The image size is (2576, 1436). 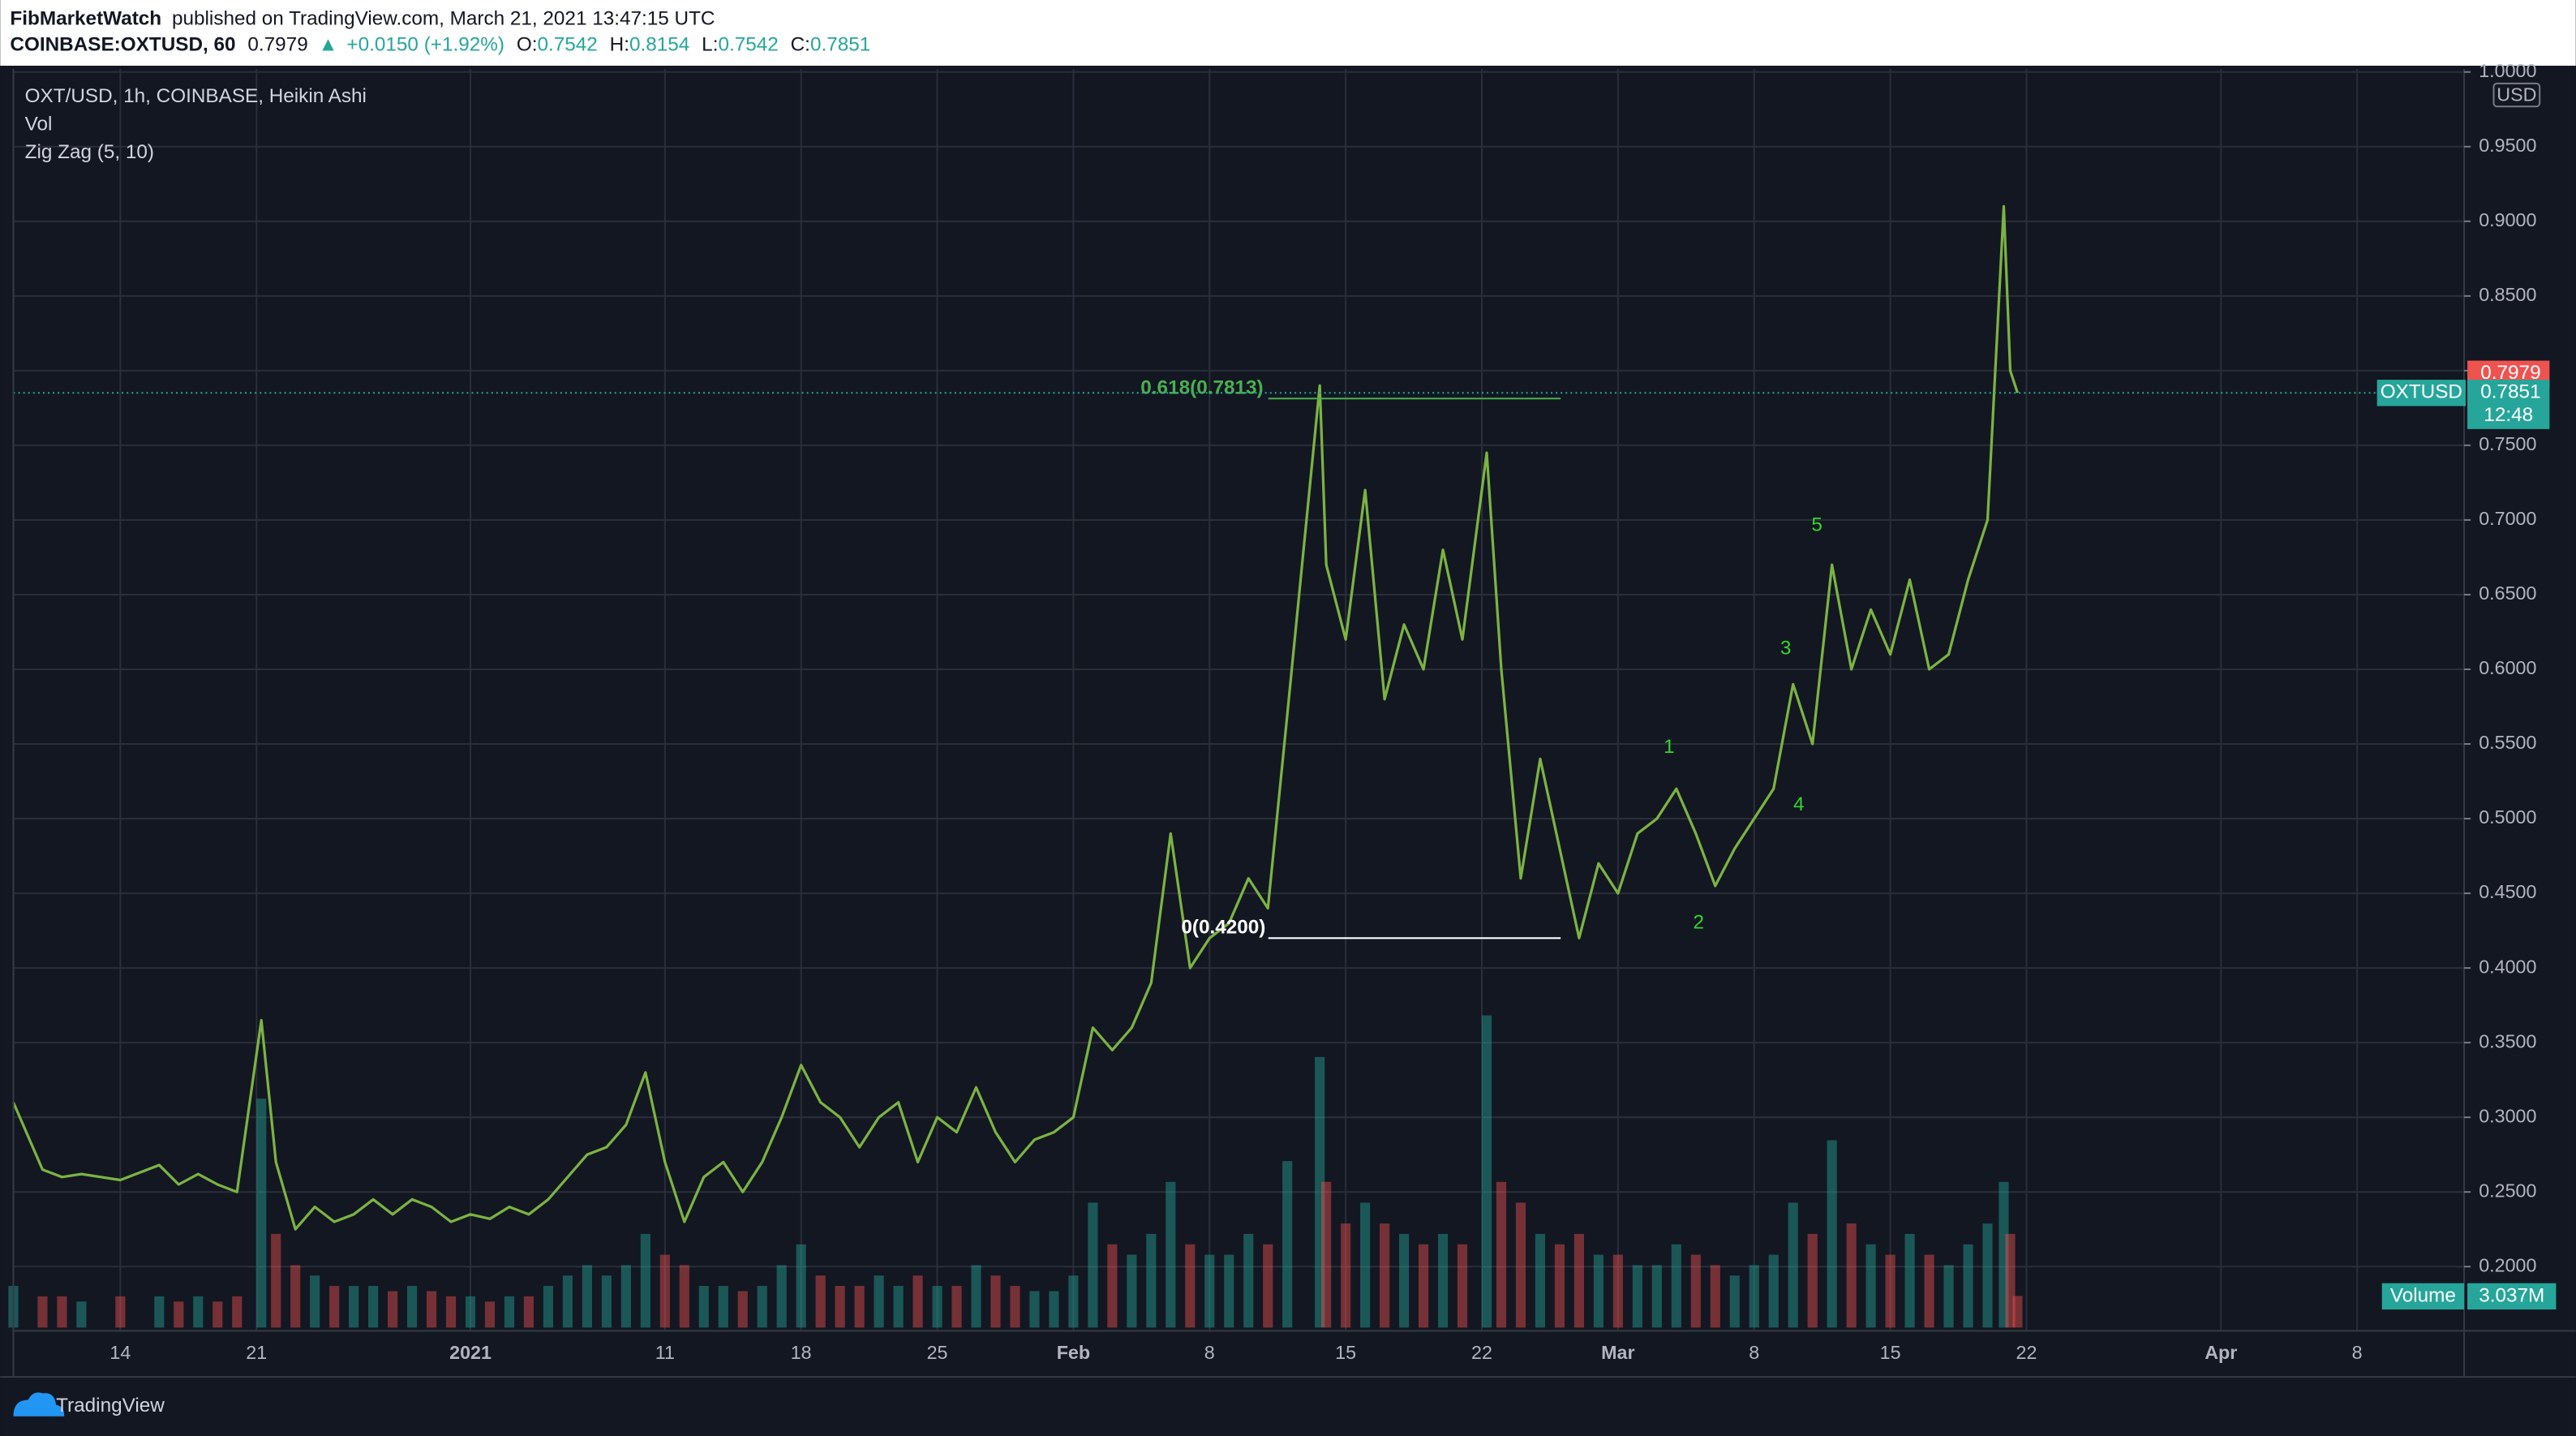 I want to click on ohlc-value: 0.7851, so click(x=840, y=45).